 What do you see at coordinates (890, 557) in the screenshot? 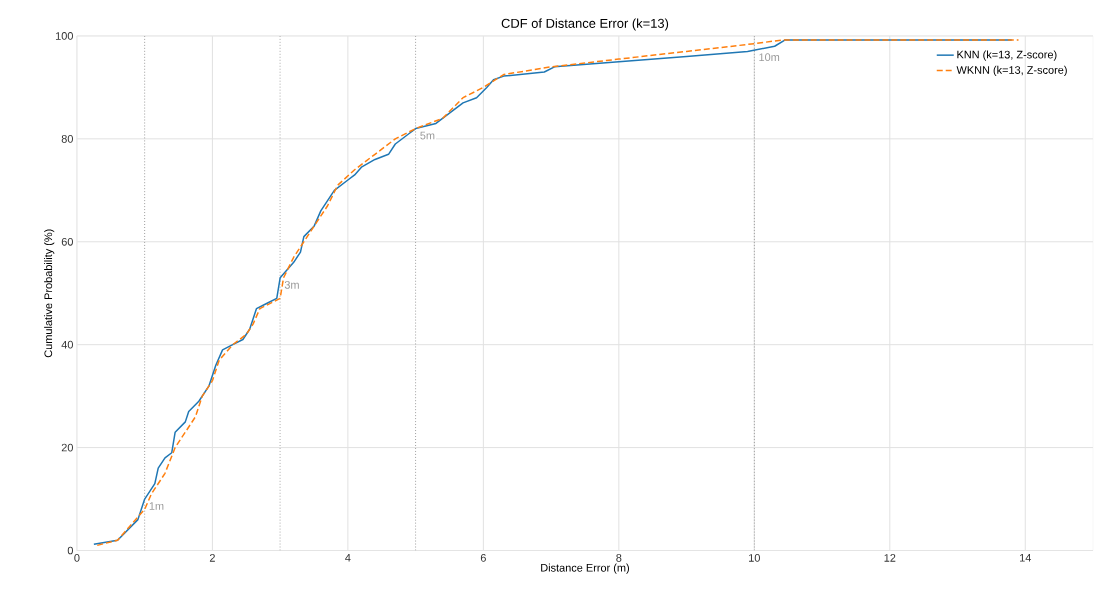
I see `x-tick-label: 12` at bounding box center [890, 557].